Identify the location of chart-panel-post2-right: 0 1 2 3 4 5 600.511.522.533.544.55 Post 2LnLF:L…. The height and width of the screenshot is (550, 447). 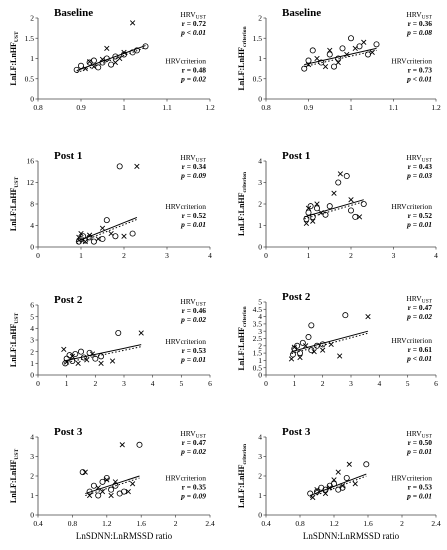
(337, 339).